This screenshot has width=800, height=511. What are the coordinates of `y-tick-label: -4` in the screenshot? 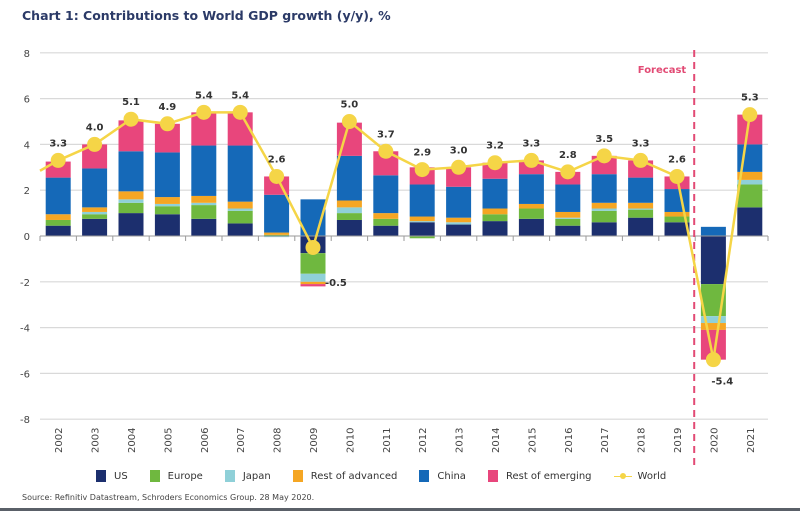 It's located at (25, 329).